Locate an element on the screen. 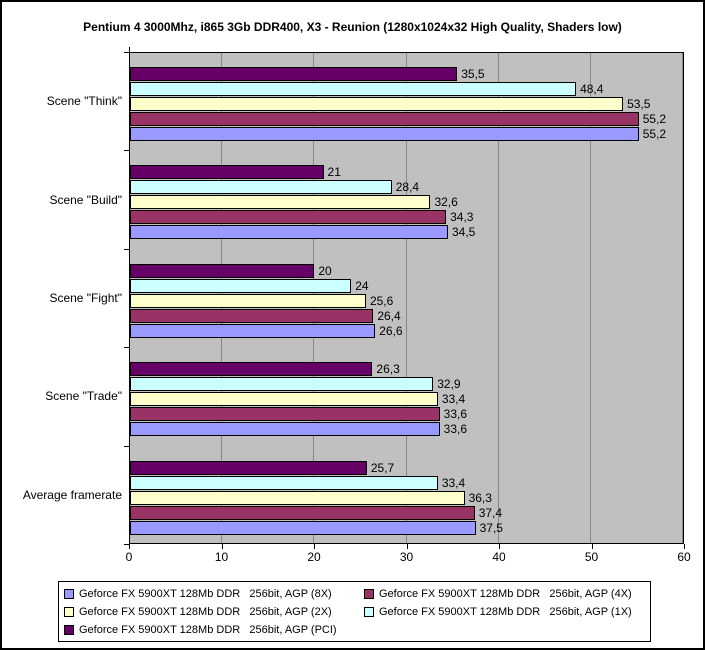  bar-row: 26,6 is located at coordinates (406, 330).